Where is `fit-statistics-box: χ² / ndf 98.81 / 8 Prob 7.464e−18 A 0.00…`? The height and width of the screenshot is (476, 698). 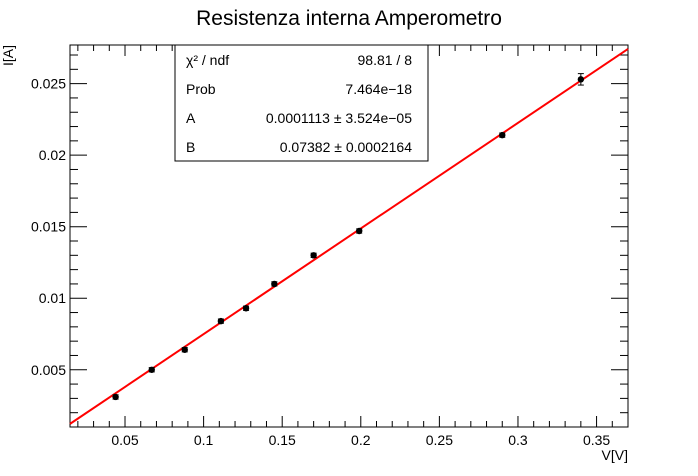 fit-statistics-box: χ² / ndf 98.81 / 8 Prob 7.464e−18 A 0.00… is located at coordinates (301, 103).